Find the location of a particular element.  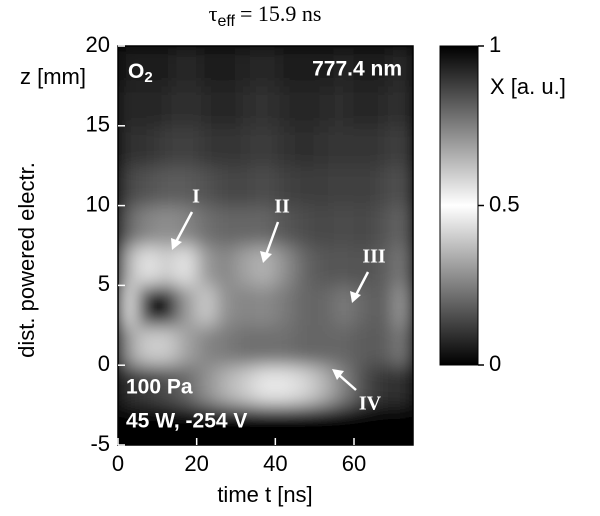

label-i: I is located at coordinates (196, 197).